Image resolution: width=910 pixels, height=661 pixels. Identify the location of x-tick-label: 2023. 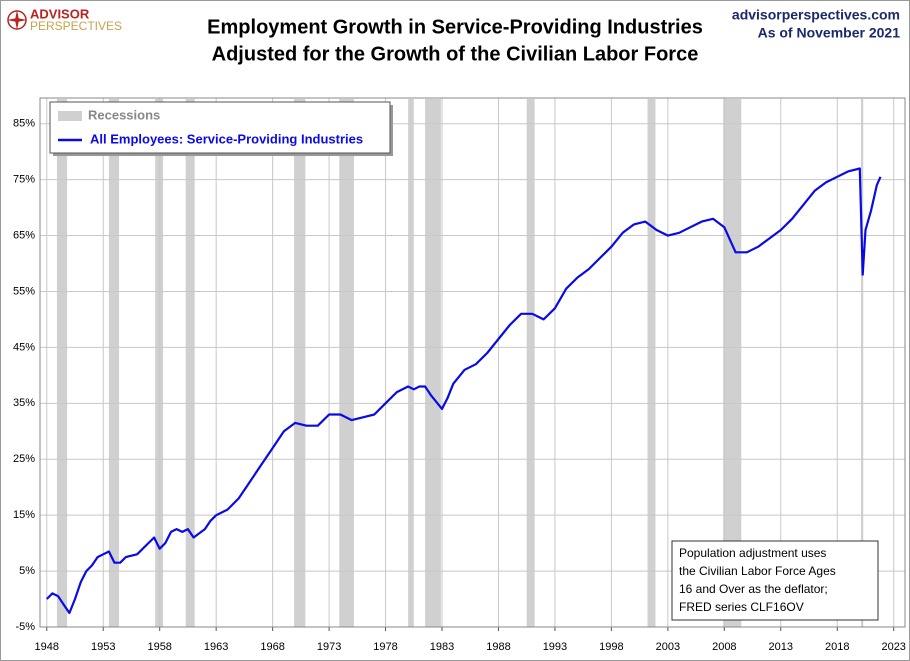
(893, 647).